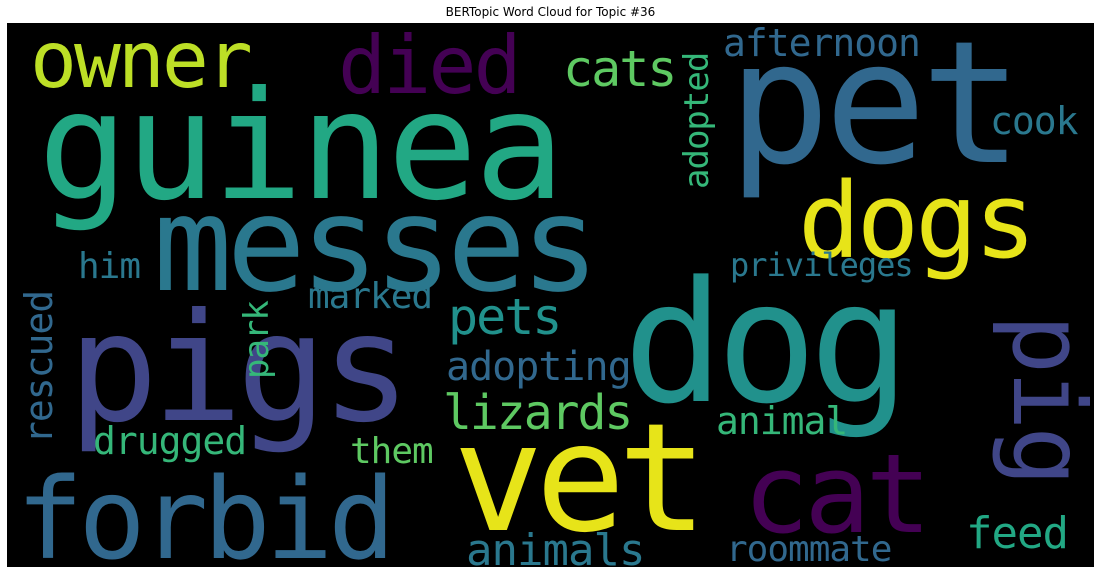 The image size is (1101, 574). Describe the element at coordinates (141, 64) in the screenshot. I see `word-owner: owner` at that location.